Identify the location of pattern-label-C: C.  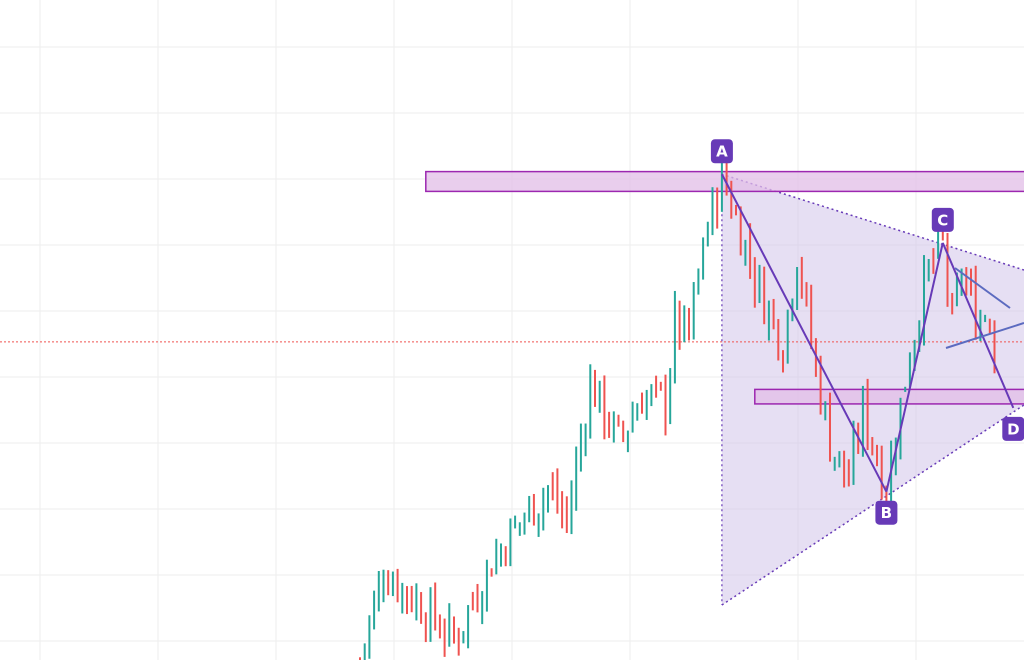
(942, 219).